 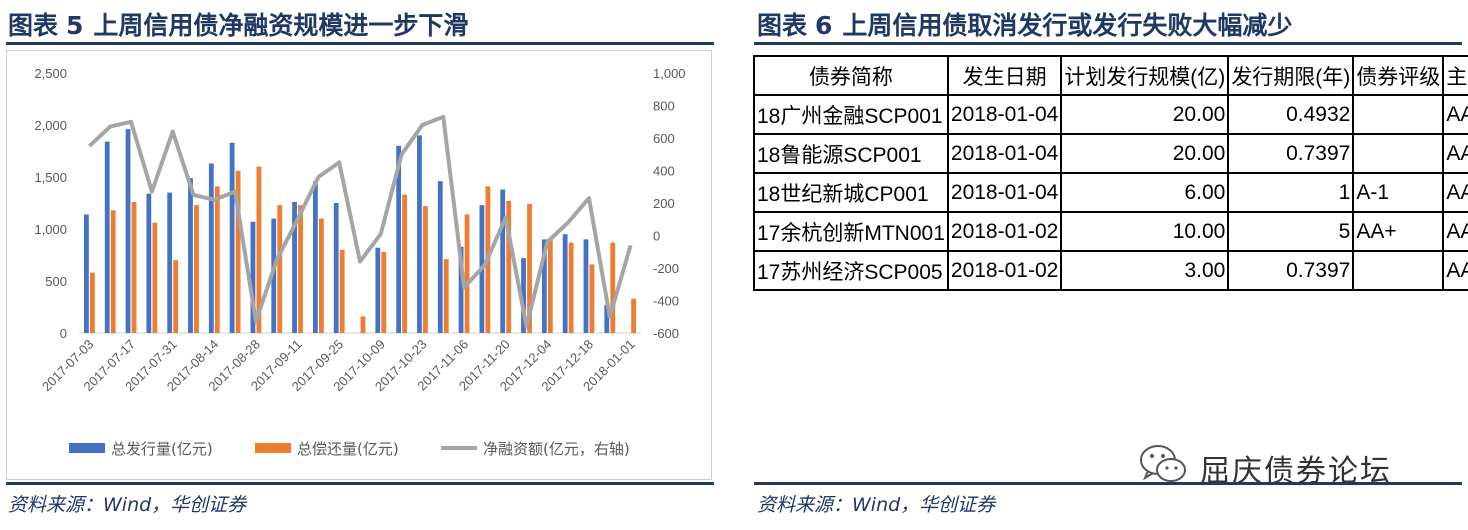 I want to click on cell-bond-name: 18广州金融SCP001, so click(x=851, y=114).